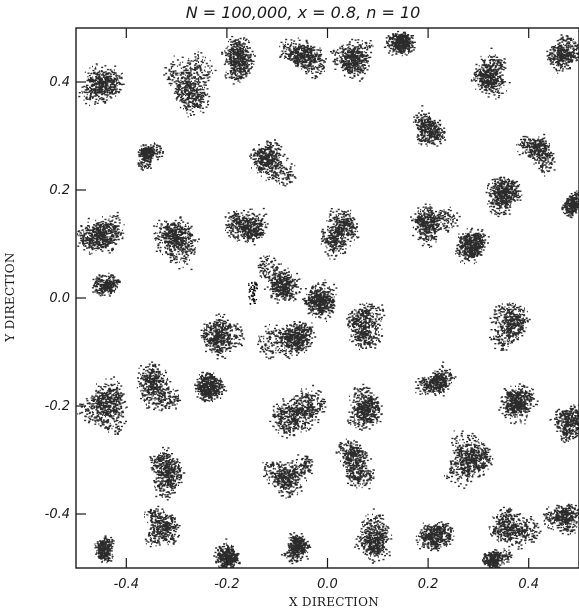 This screenshot has height=611, width=579. I want to click on y-tick-label: 0.2, so click(59, 190).